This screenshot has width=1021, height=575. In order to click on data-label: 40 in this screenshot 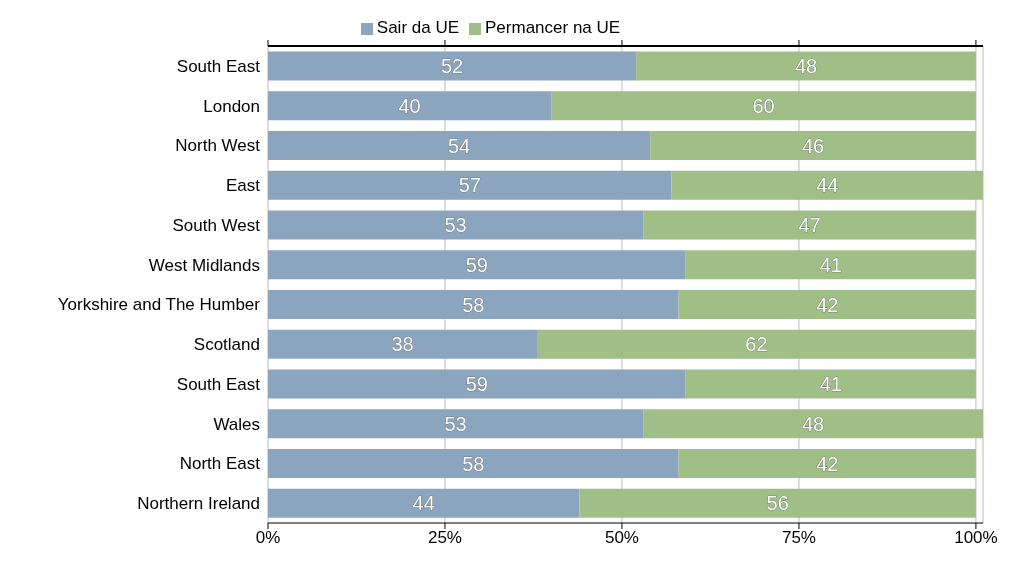, I will do `click(409, 105)`.